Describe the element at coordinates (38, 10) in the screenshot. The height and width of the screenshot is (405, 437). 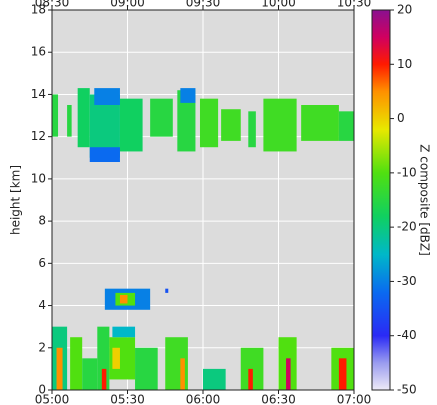
I see `y-tick-label: 18` at that location.